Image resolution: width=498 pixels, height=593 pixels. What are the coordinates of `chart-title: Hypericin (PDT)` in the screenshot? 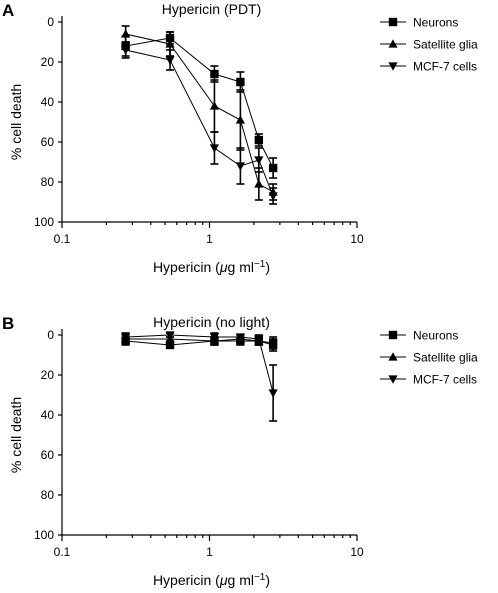 It's located at (212, 9).